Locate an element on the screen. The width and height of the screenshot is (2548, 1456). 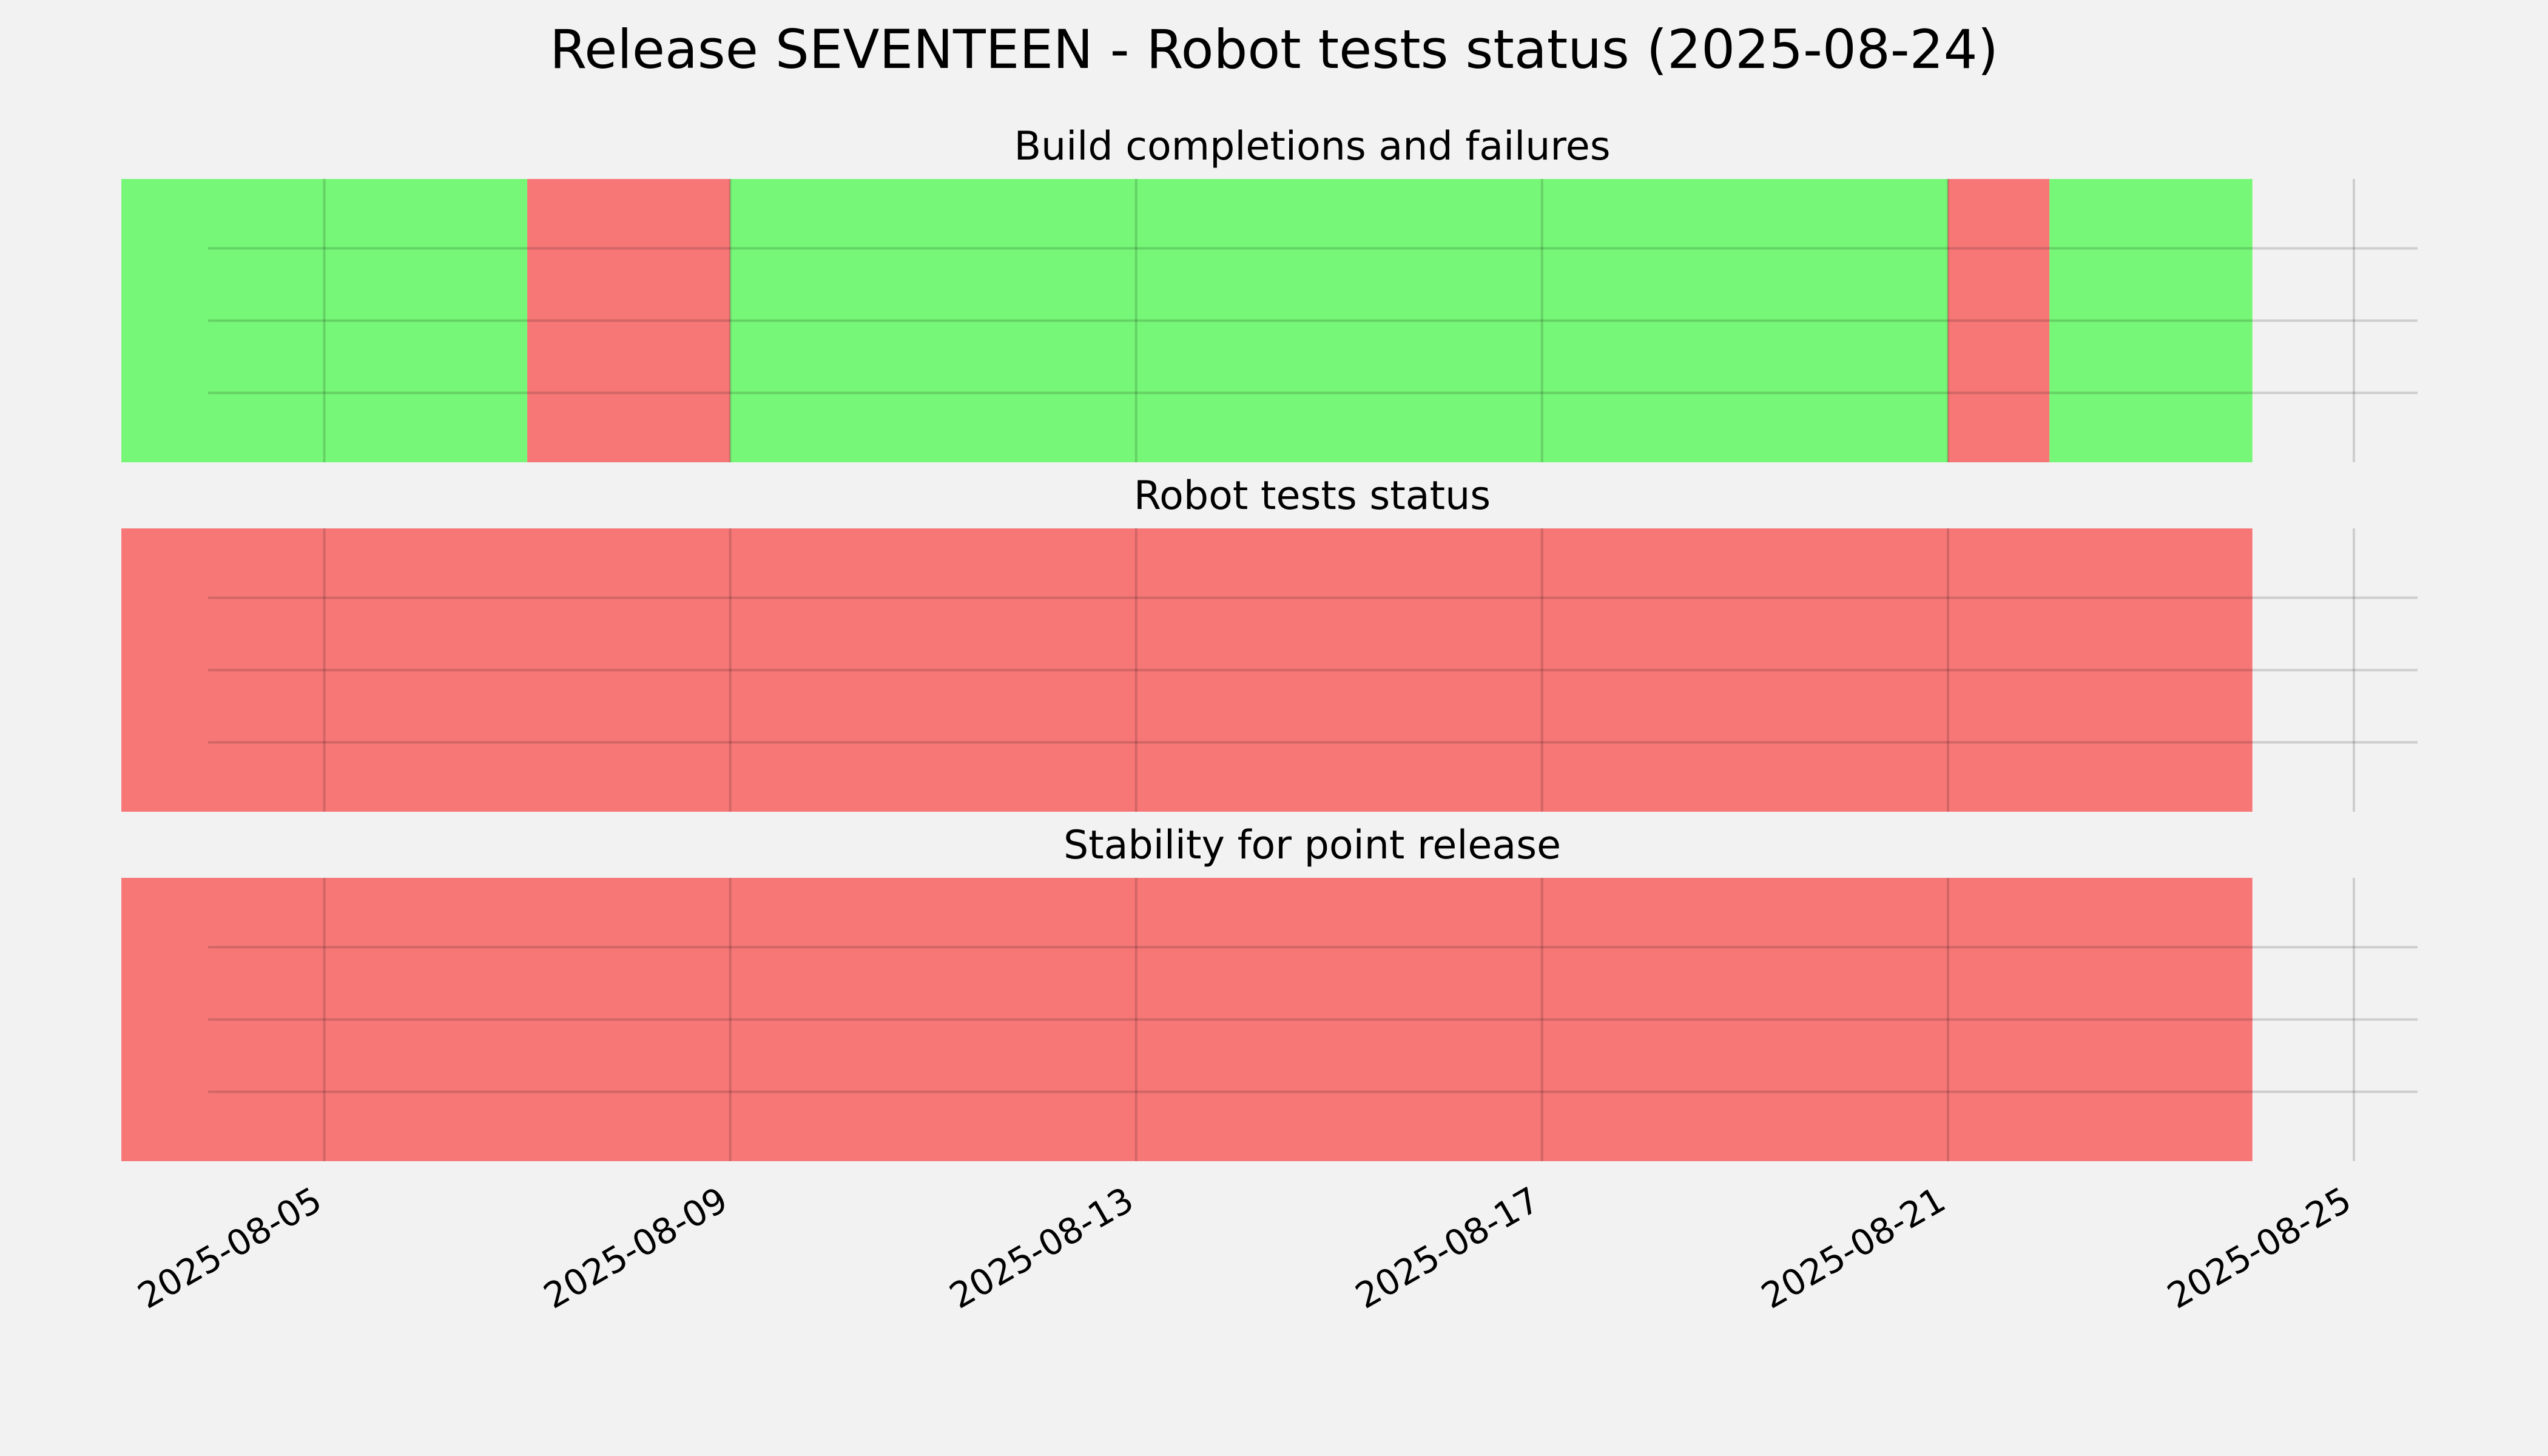
x-tick-label: 2025-08-09 is located at coordinates (636, 1247).